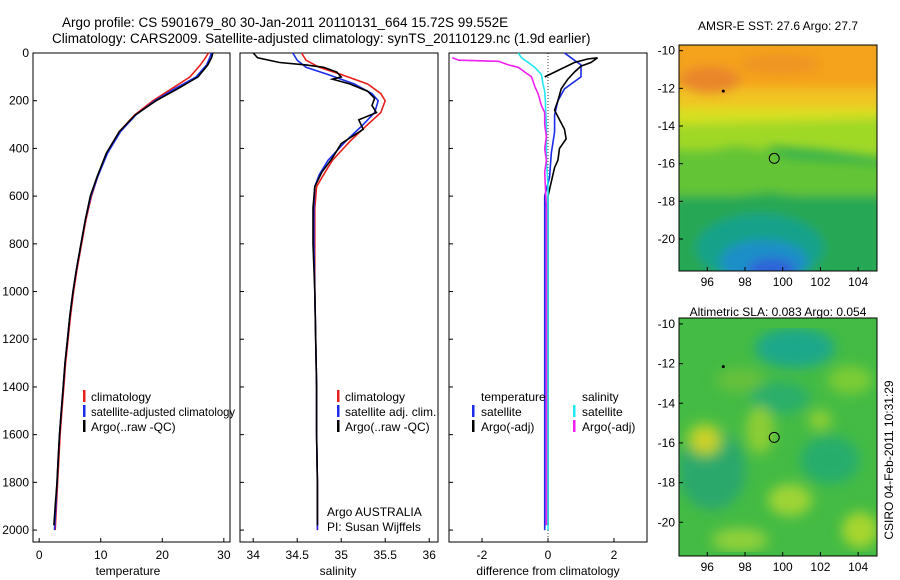  I want to click on depth-tick-label-9: 1800, so click(15, 482).